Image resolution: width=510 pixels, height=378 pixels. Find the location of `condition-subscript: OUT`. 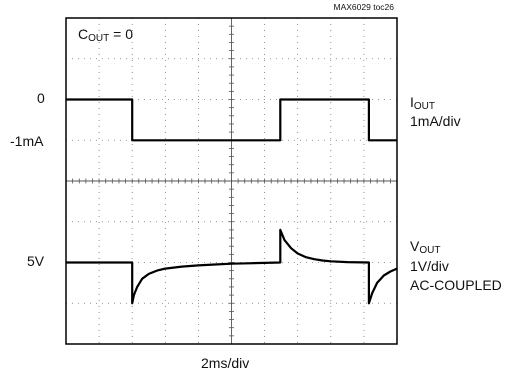

condition-subscript: OUT is located at coordinates (99, 38).